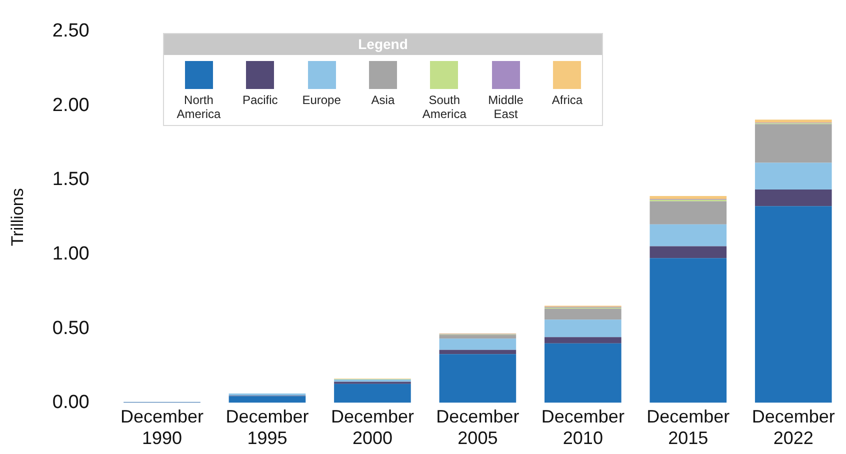 This screenshot has width=846, height=454. What do you see at coordinates (199, 107) in the screenshot?
I see `legend-label: North America` at bounding box center [199, 107].